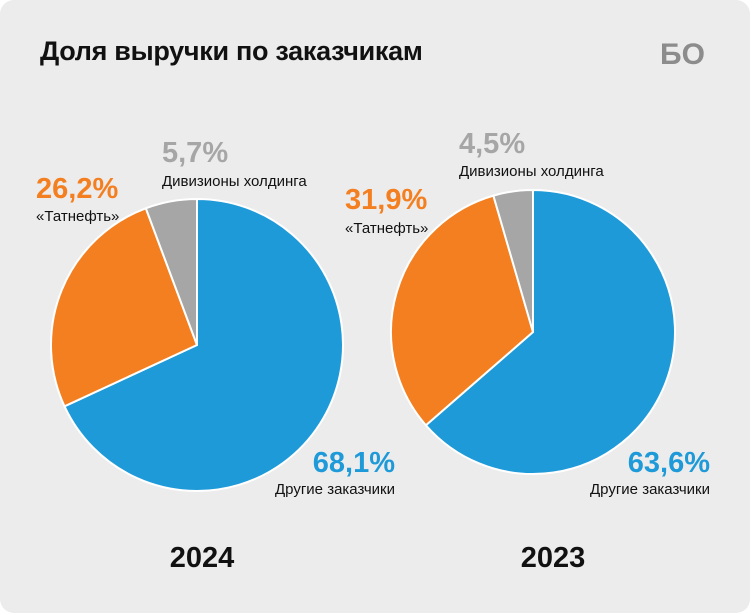  What do you see at coordinates (354, 463) in the screenshot?
I see `slice-value-others-2024: 68,1%` at bounding box center [354, 463].